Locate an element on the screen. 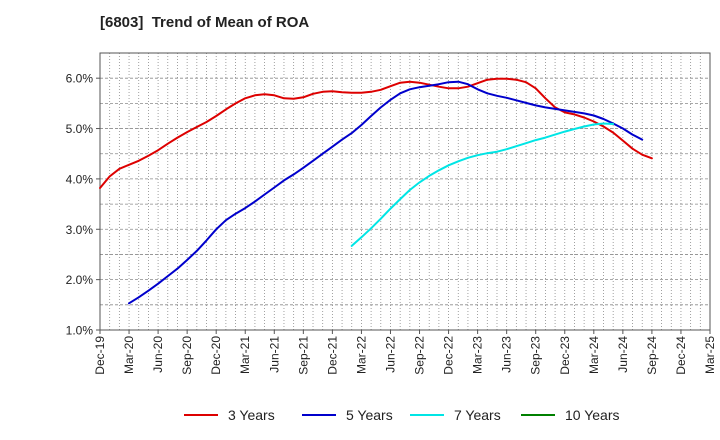 This screenshot has height=440, width=720. x-tick-label: Dec-24 is located at coordinates (681, 355).